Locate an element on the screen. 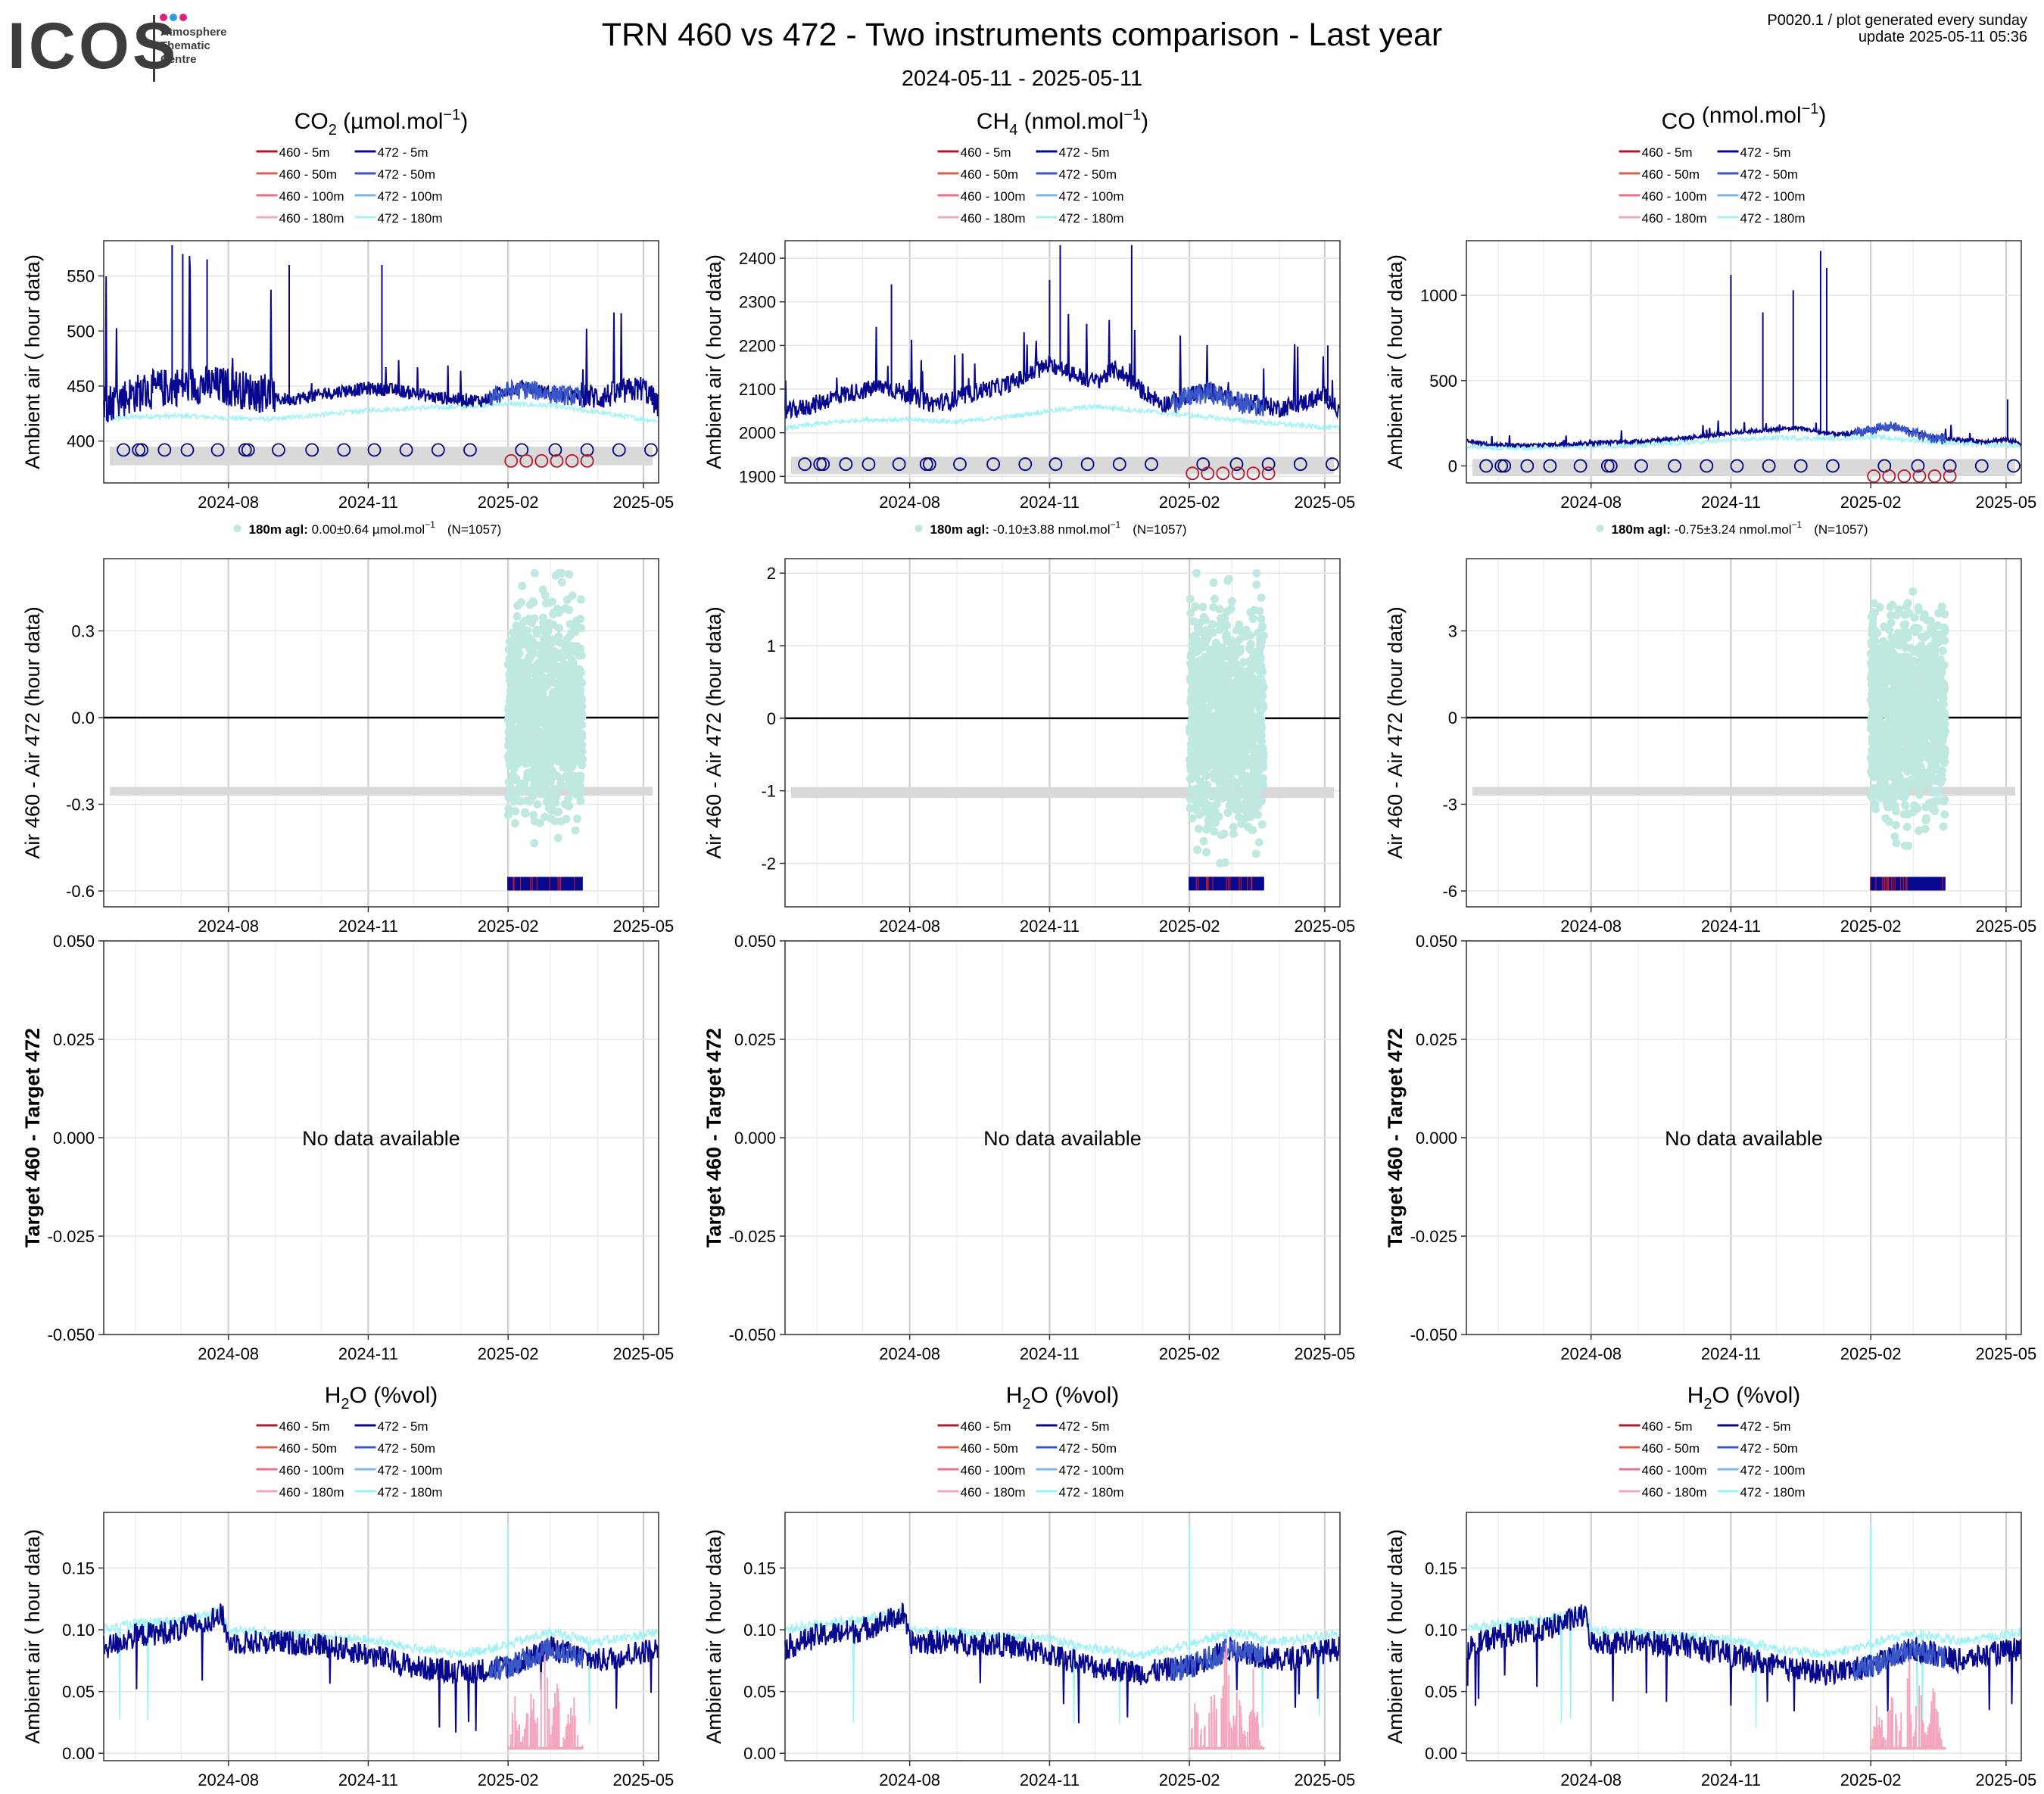  legend-label: 472 - 100m is located at coordinates (1091, 197).